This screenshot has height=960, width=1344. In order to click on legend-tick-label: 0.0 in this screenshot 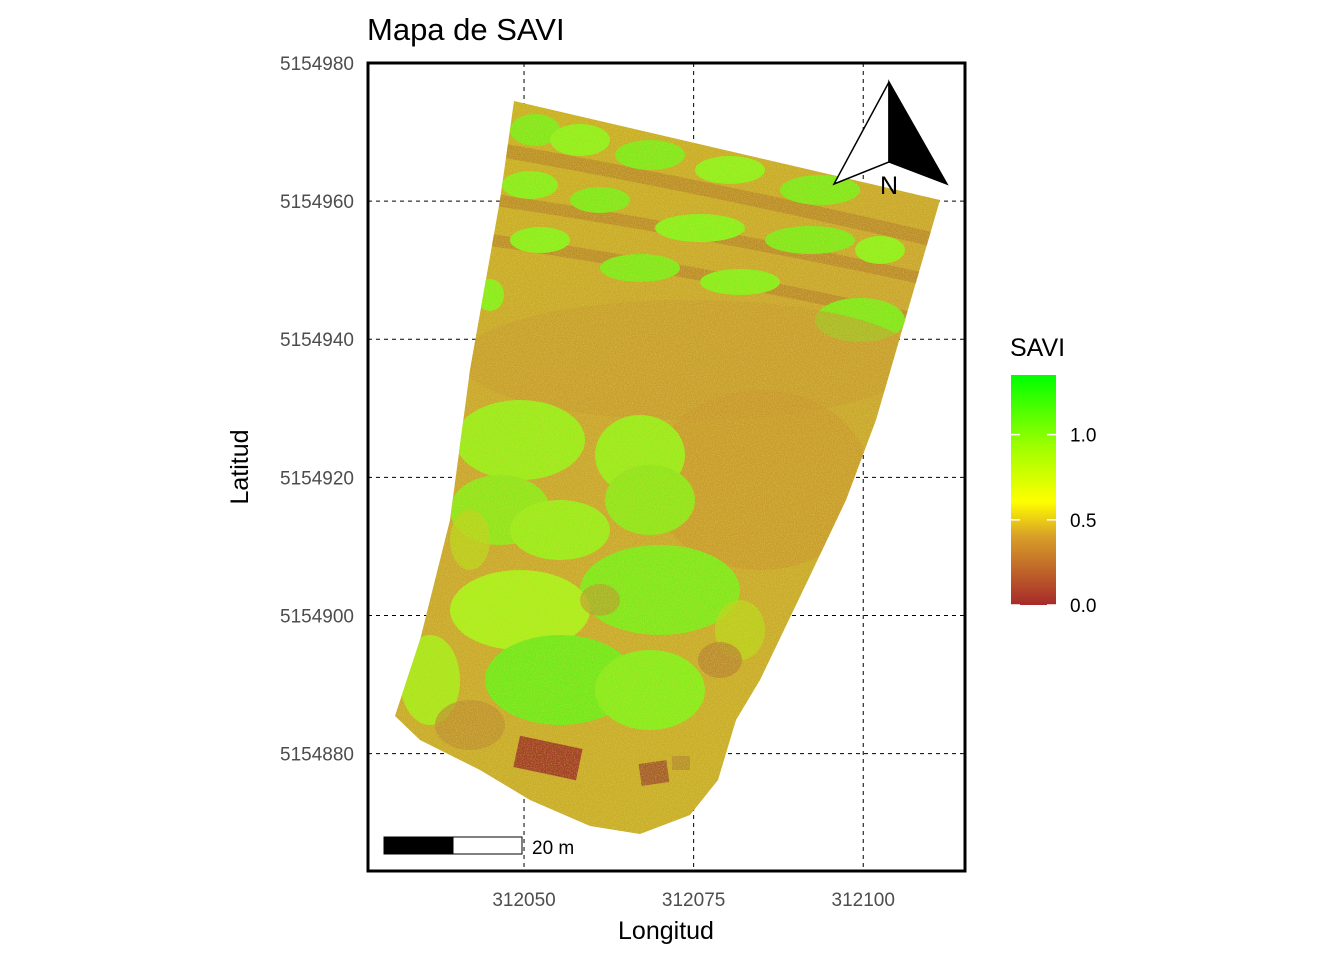, I will do `click(1083, 606)`.